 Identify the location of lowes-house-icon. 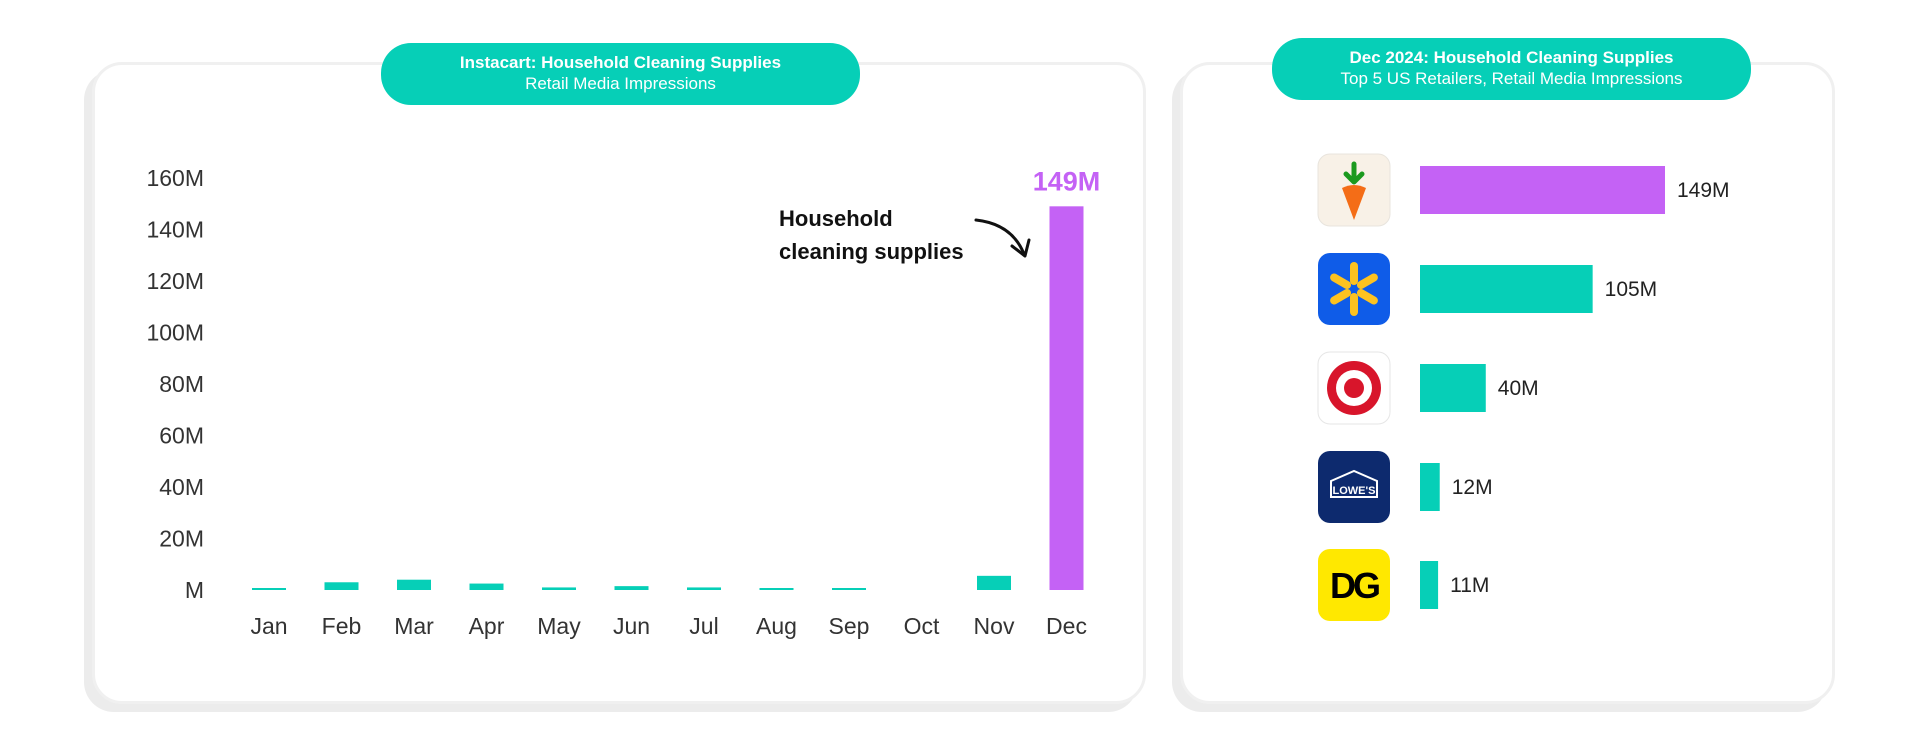
(1354, 483).